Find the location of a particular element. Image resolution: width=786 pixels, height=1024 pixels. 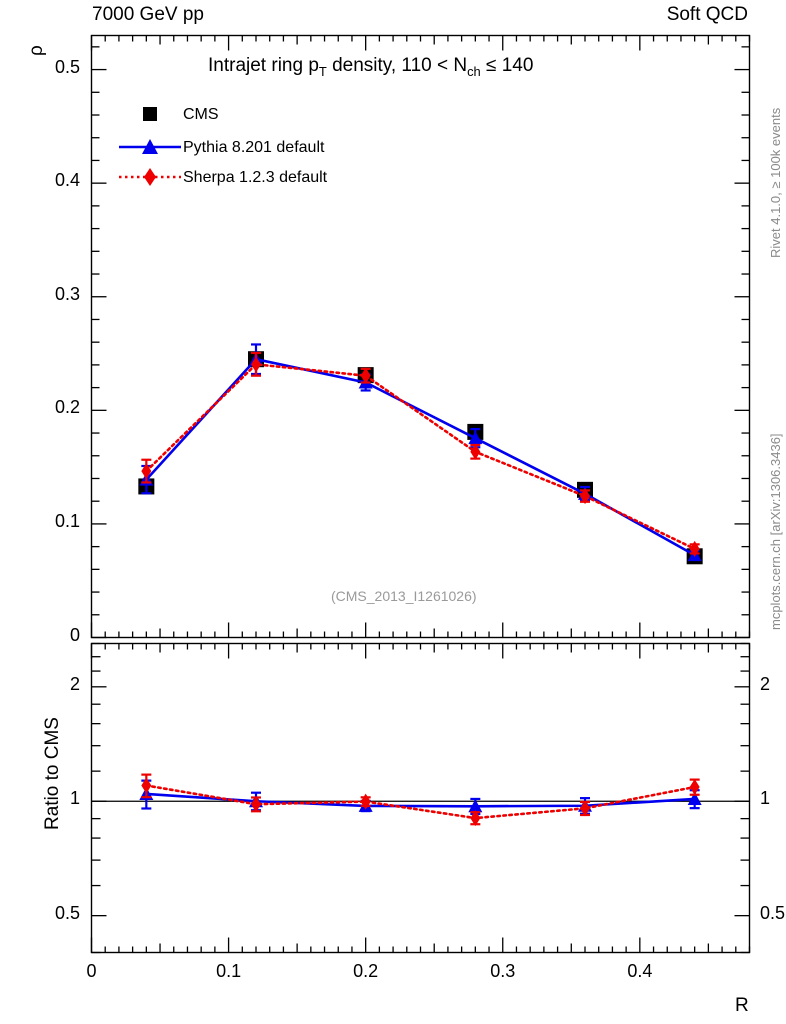

plot-title-sub-nch: ch is located at coordinates (474, 71).